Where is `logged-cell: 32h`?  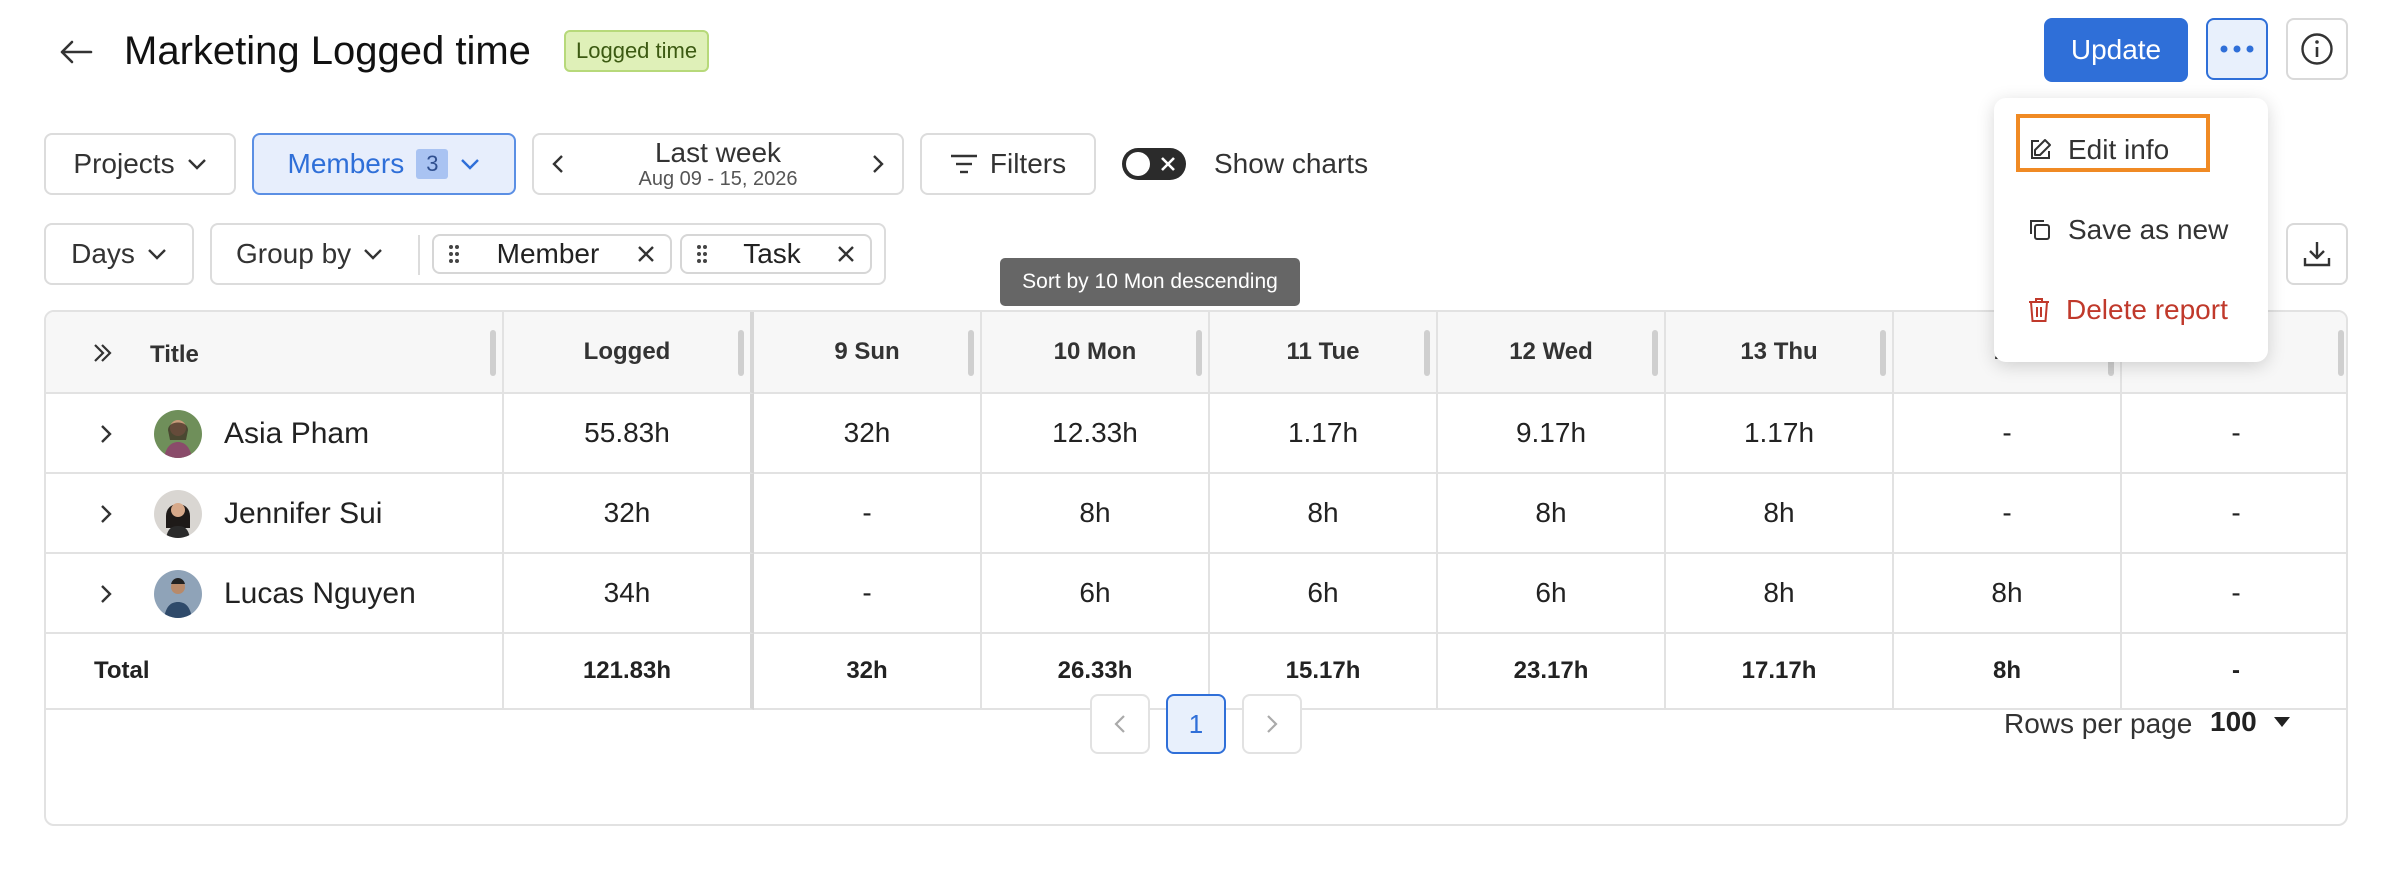
logged-cell: 32h is located at coordinates (629, 514).